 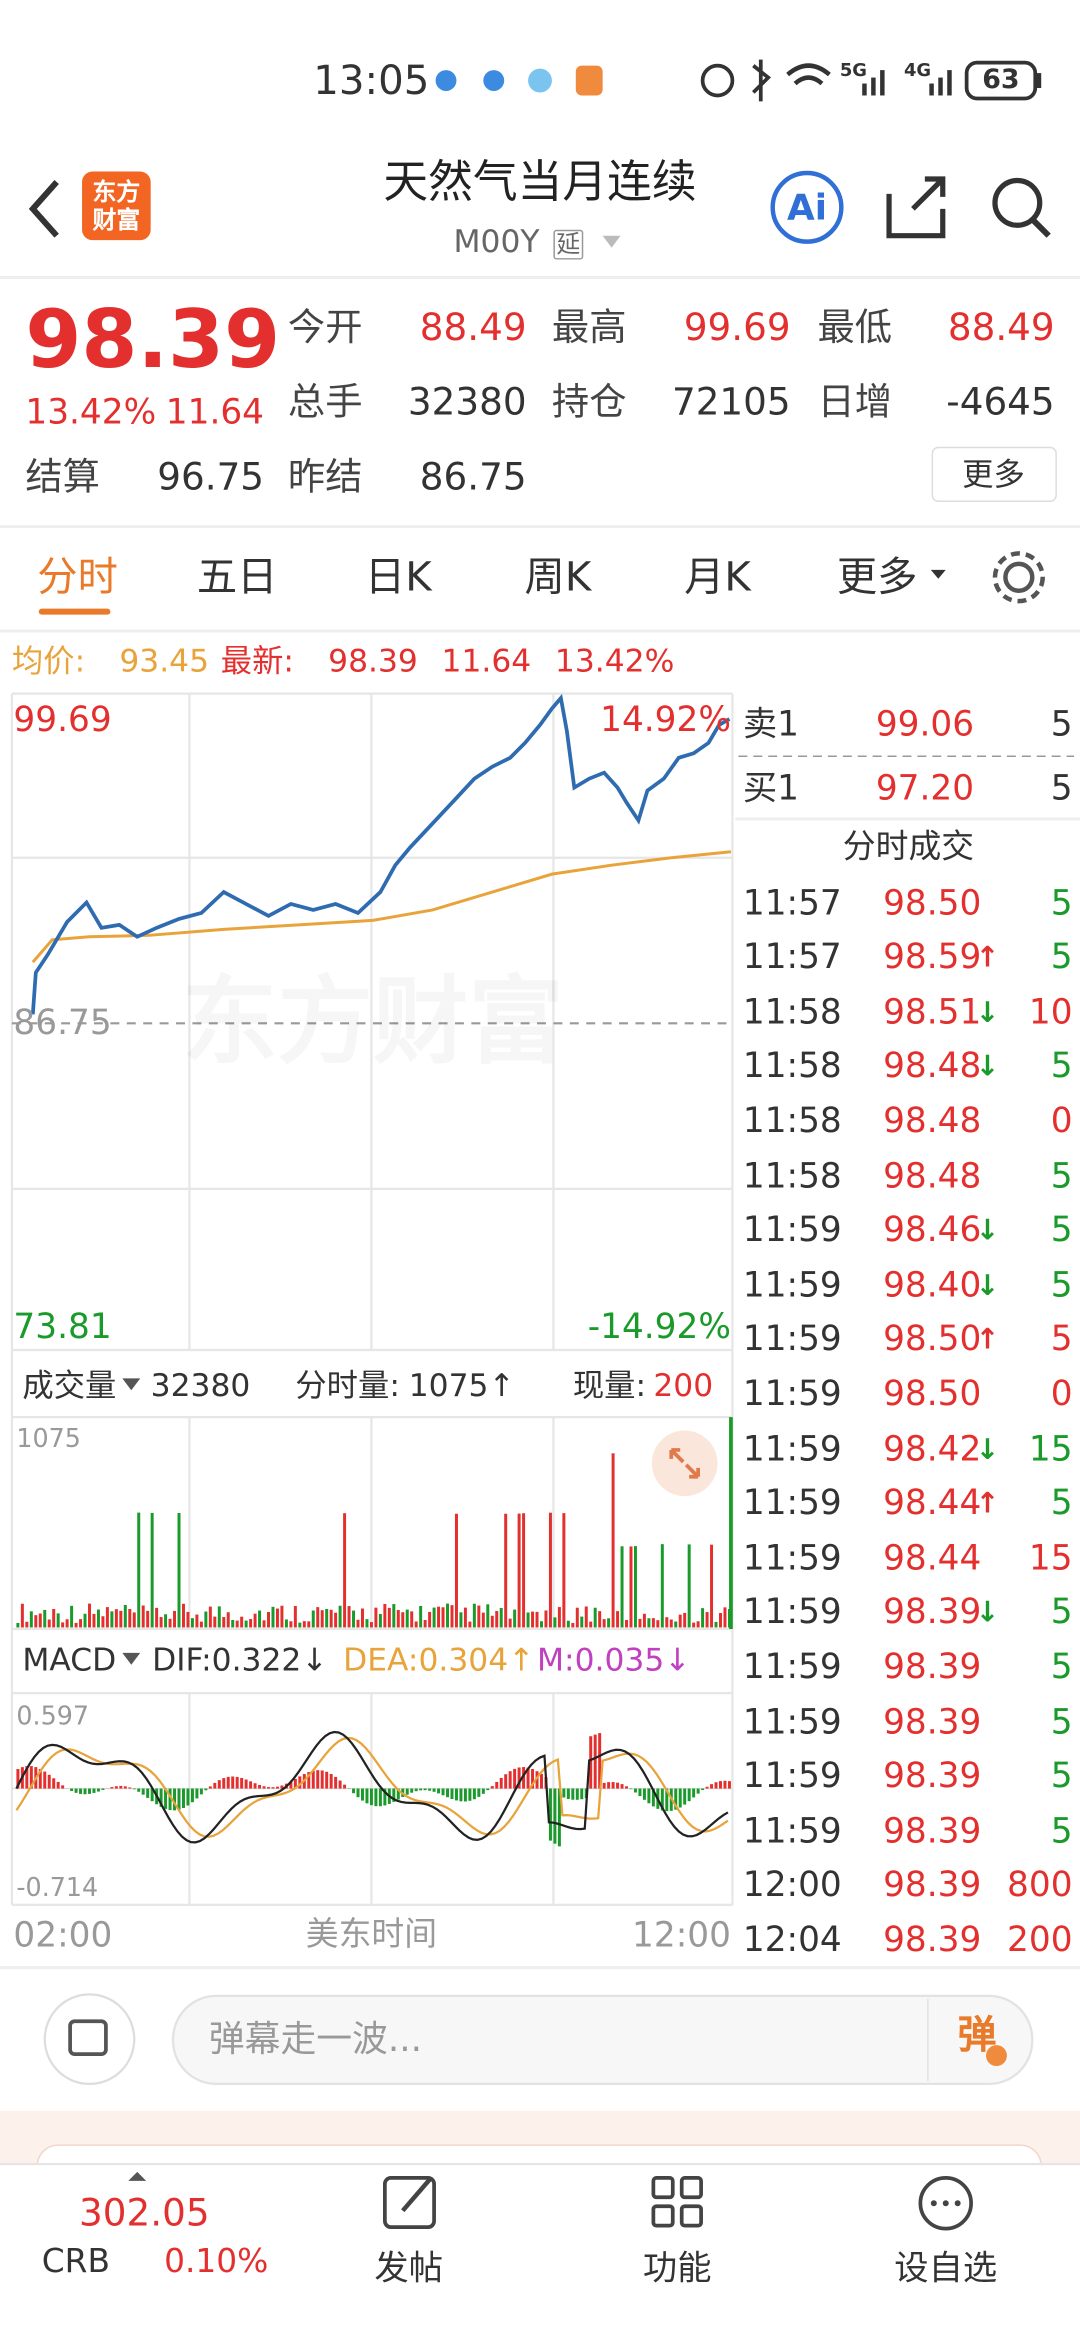 I want to click on tab: 分时, so click(x=77, y=577).